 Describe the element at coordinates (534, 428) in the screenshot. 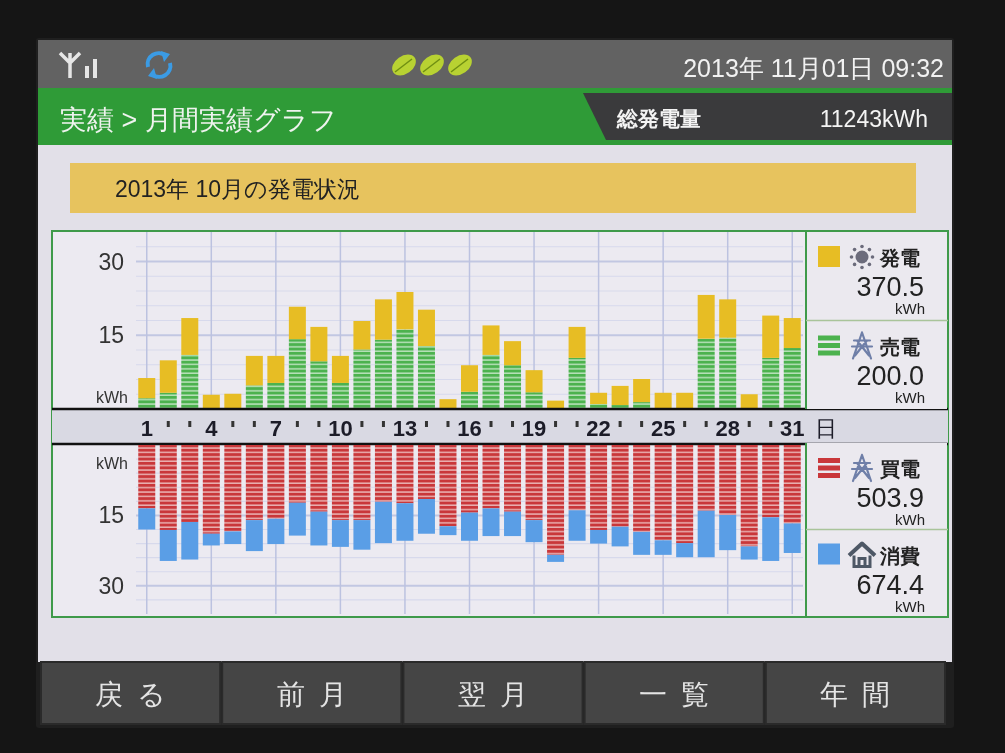

I see `x-tick-label: 19` at that location.